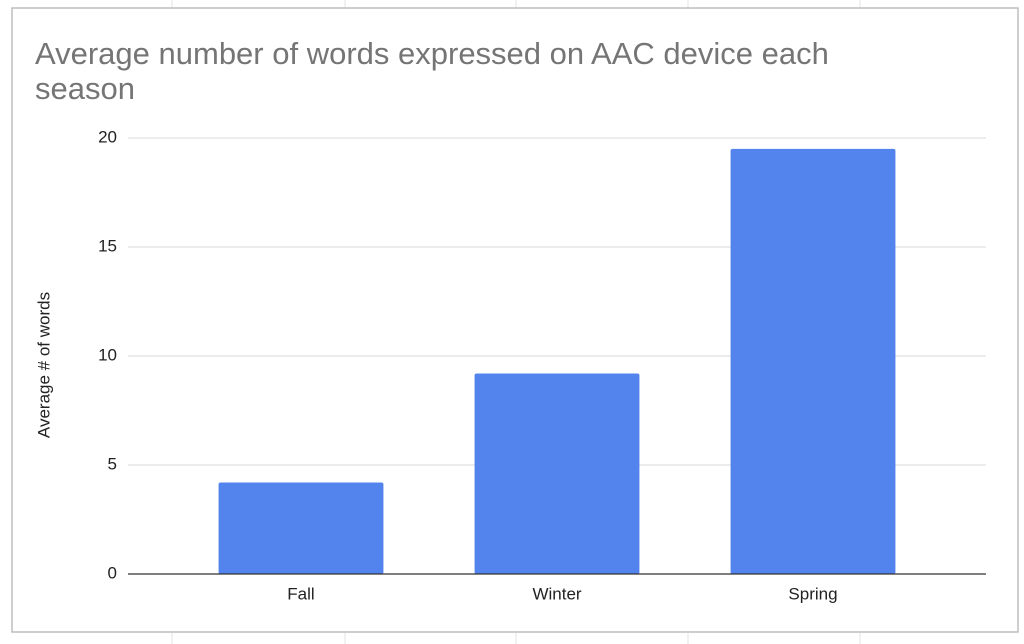  What do you see at coordinates (112, 463) in the screenshot?
I see `y-tick-label: 5` at bounding box center [112, 463].